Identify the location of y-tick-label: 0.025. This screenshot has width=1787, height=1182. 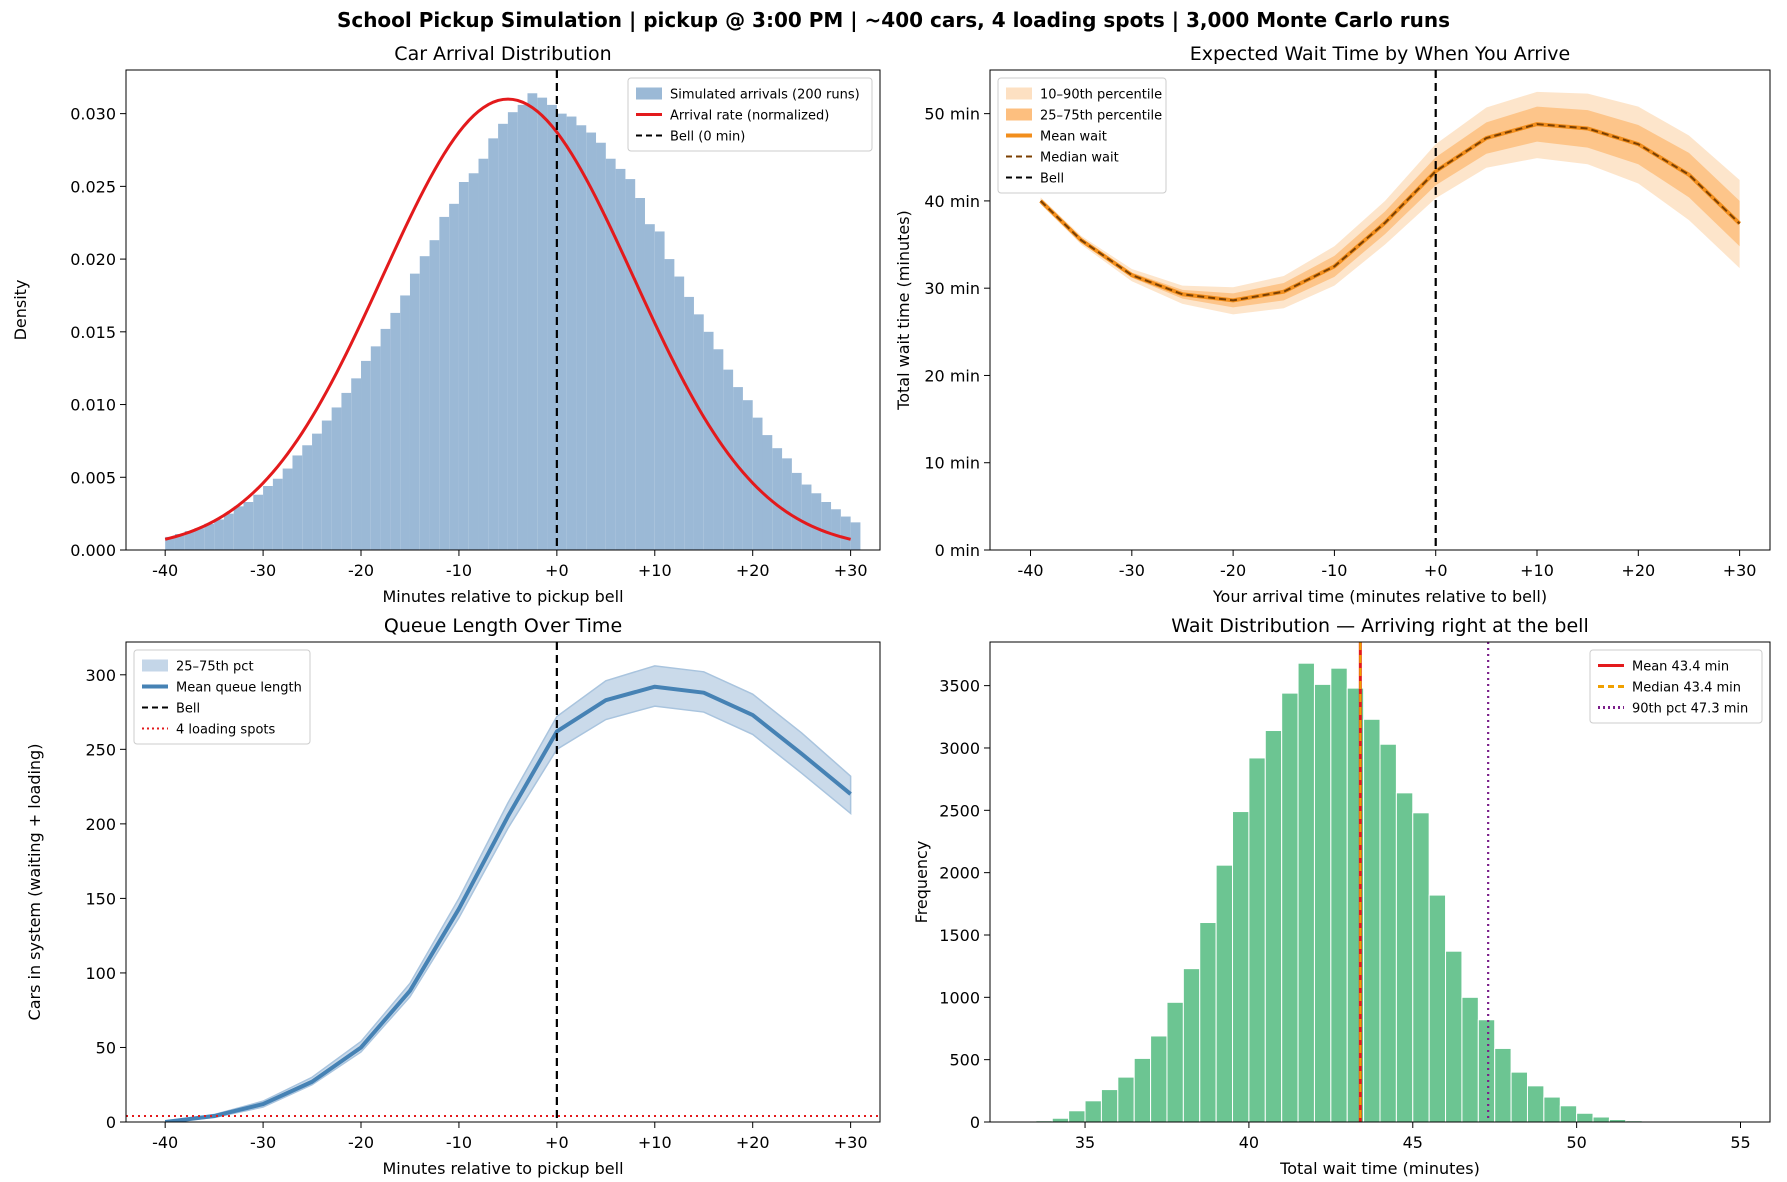
(93, 186).